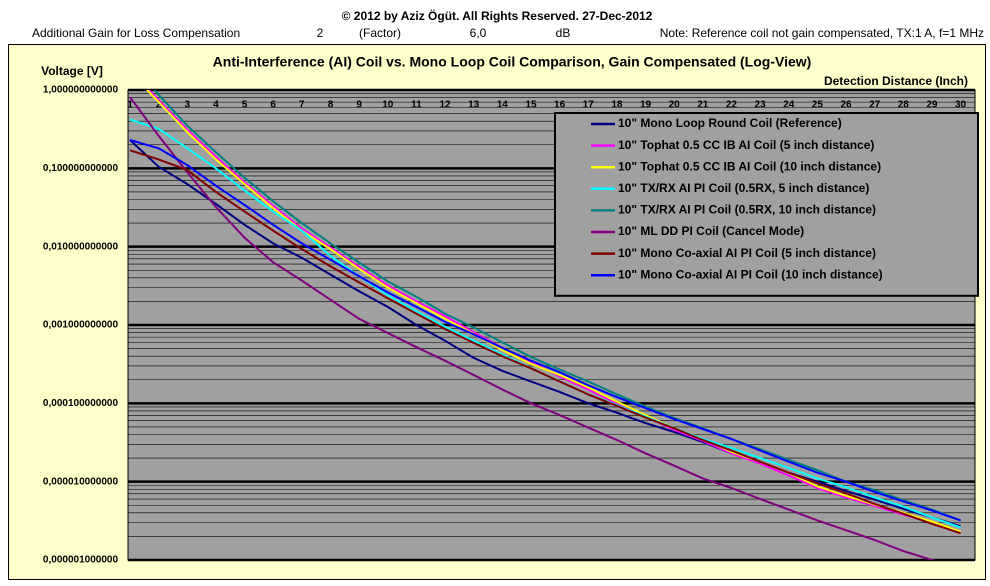  Describe the element at coordinates (380, 33) in the screenshot. I see `factor-unit: (Factor)` at that location.